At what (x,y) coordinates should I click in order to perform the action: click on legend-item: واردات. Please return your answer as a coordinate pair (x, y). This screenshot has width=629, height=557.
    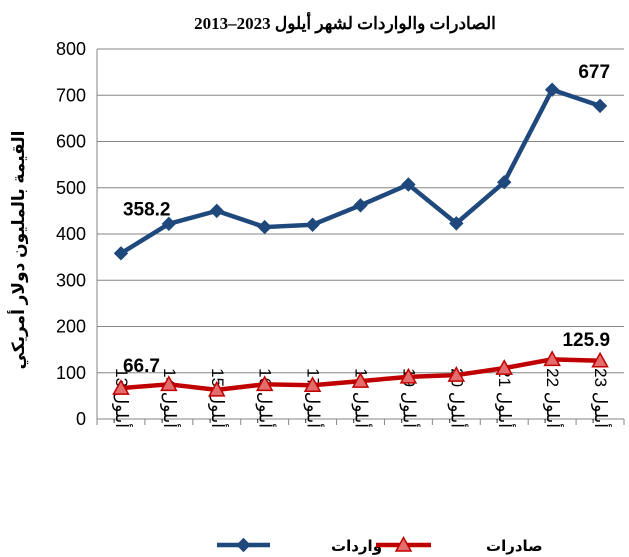
    Looking at the image, I should click on (299, 546).